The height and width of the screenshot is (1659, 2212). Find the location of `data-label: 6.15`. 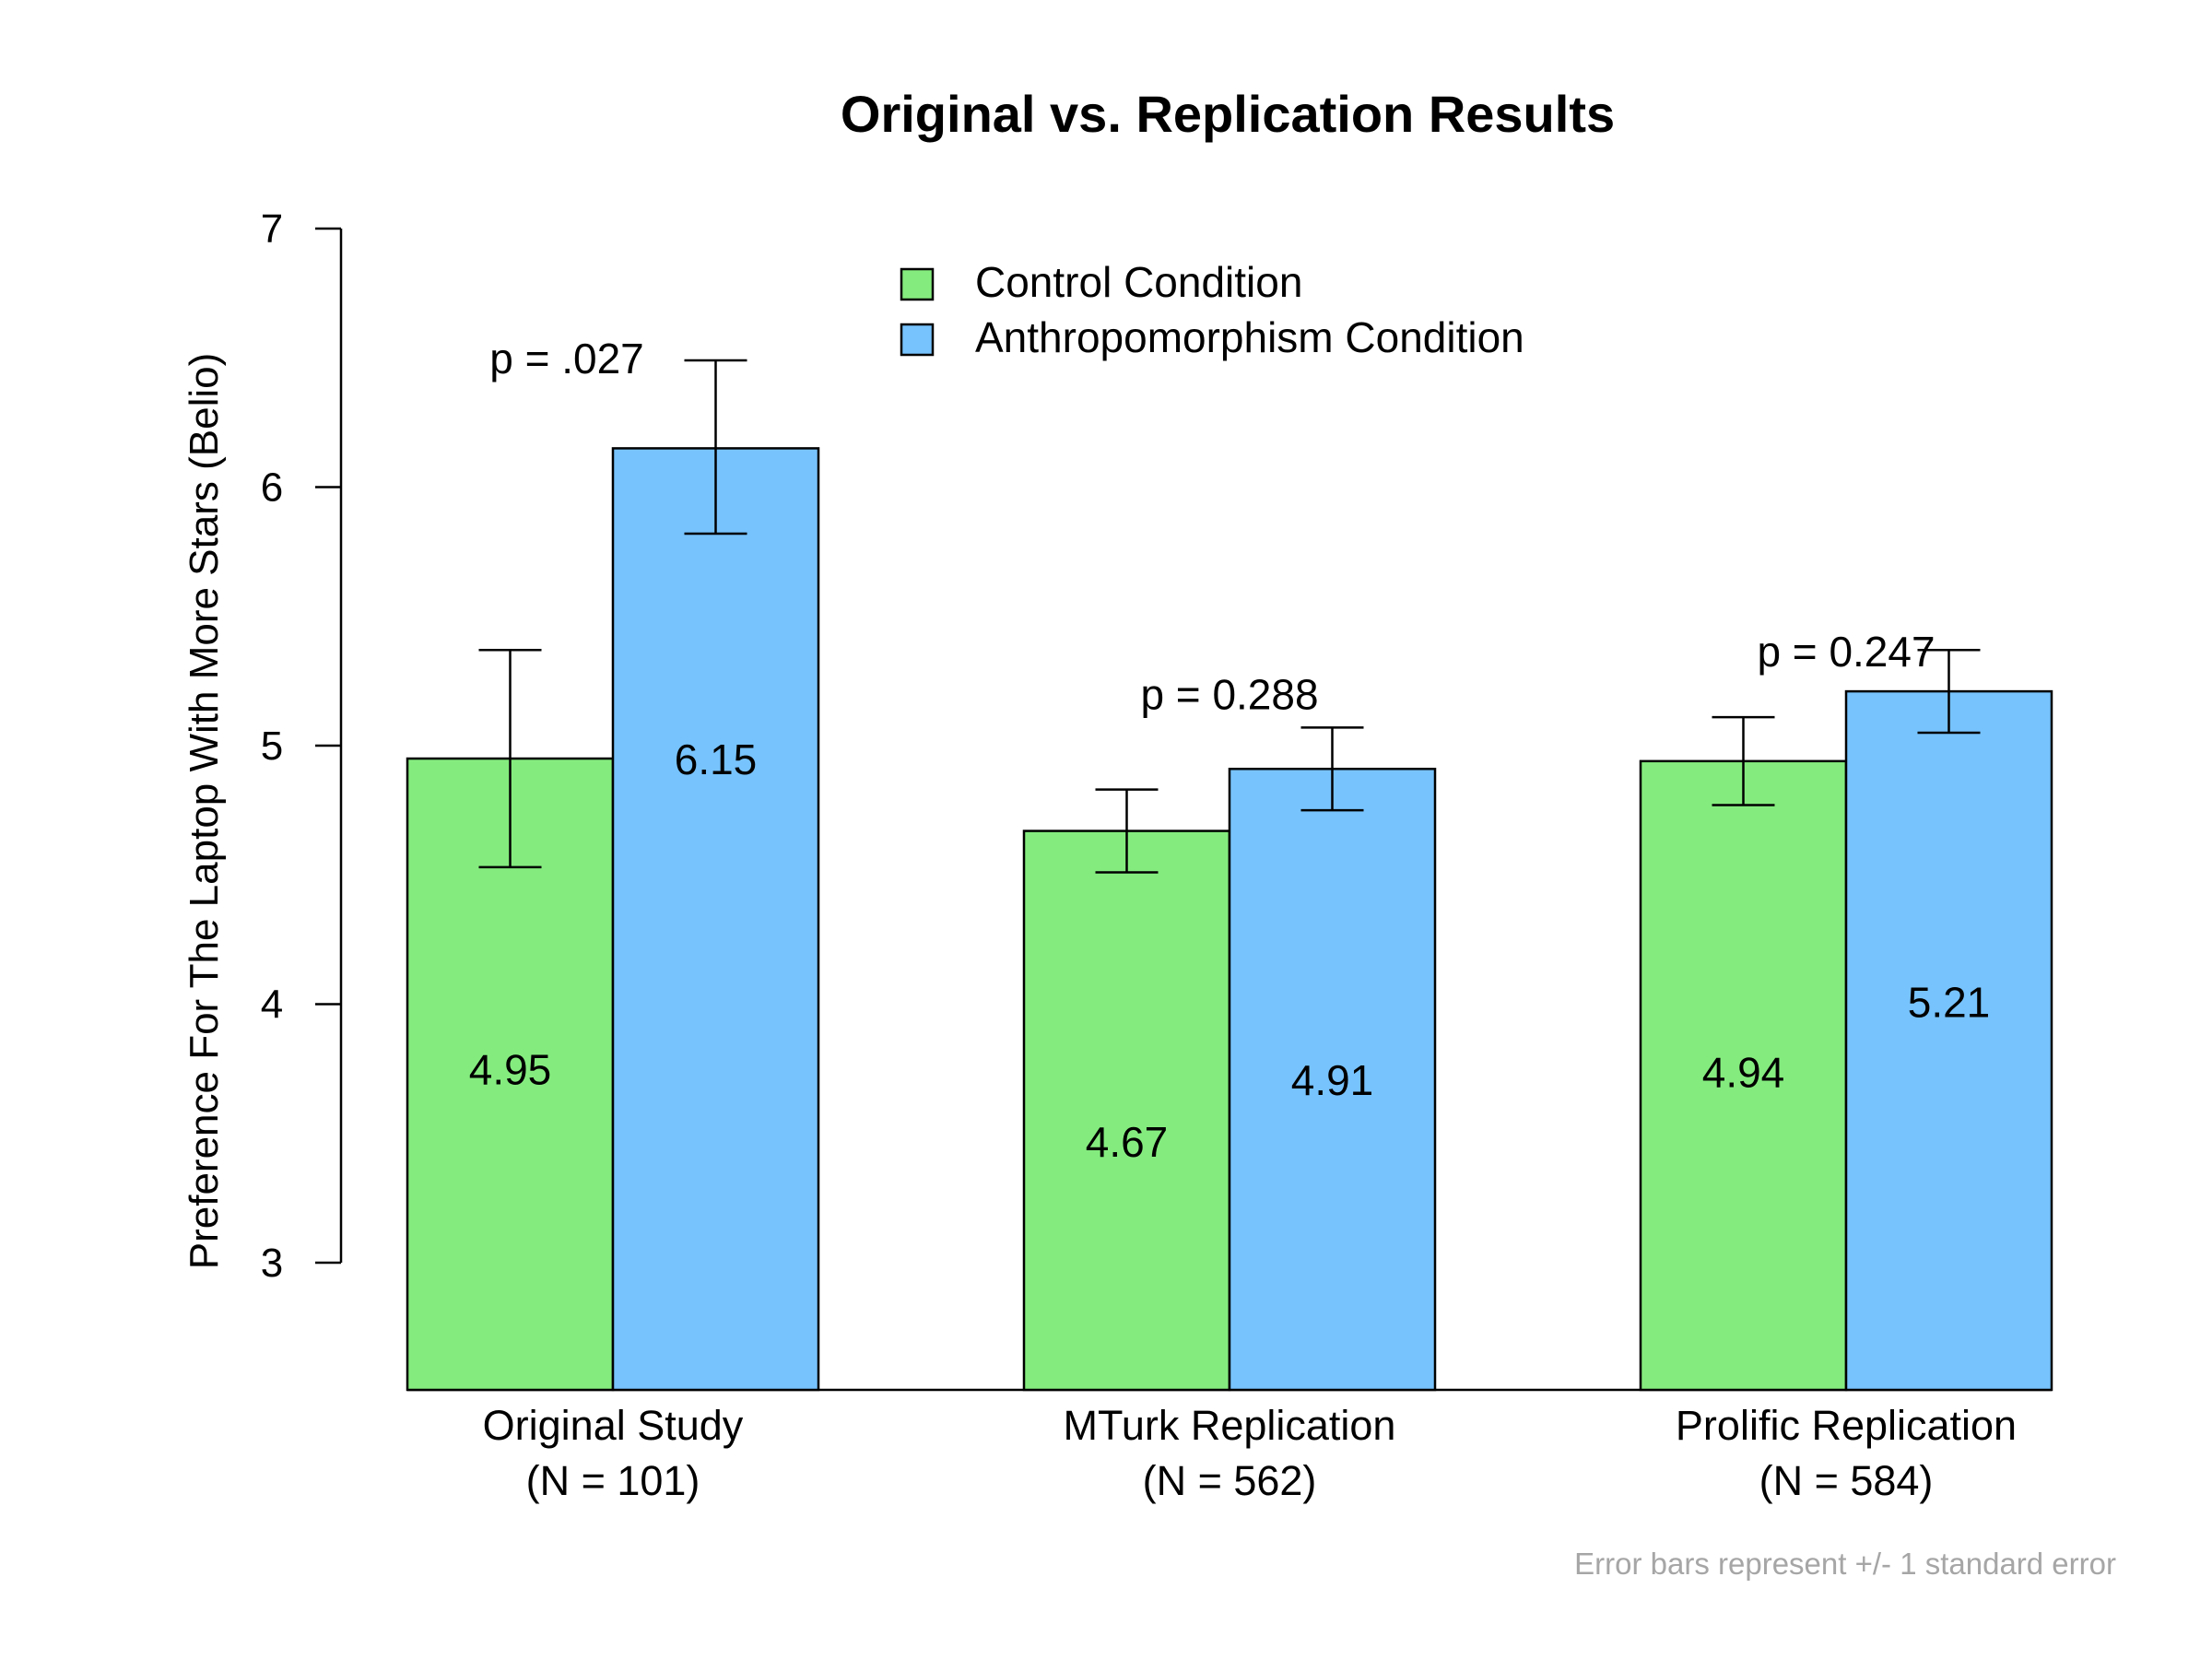

data-label: 6.15 is located at coordinates (716, 759).